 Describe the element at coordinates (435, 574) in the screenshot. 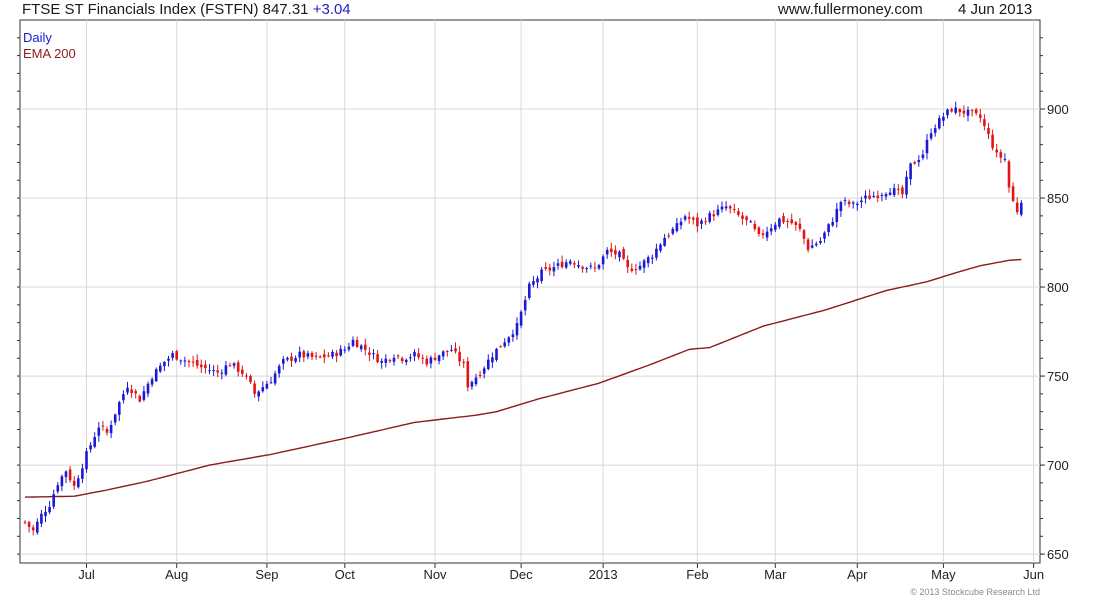

I see `x-tick-label: Nov` at that location.